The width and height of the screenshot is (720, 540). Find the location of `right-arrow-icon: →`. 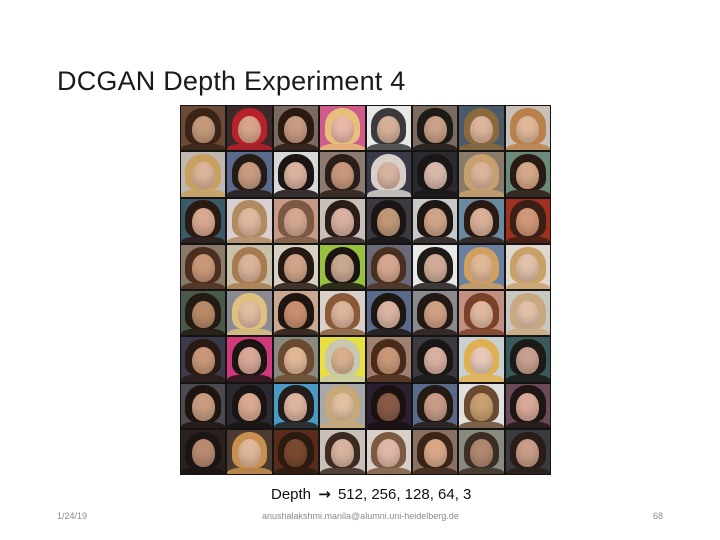

right-arrow-icon: → is located at coordinates (324, 494).